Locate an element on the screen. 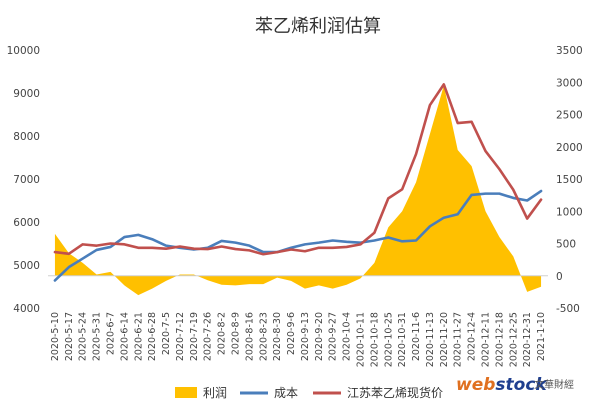 The width and height of the screenshot is (590, 414). x-tick-label: 2020-7-26 is located at coordinates (208, 336).